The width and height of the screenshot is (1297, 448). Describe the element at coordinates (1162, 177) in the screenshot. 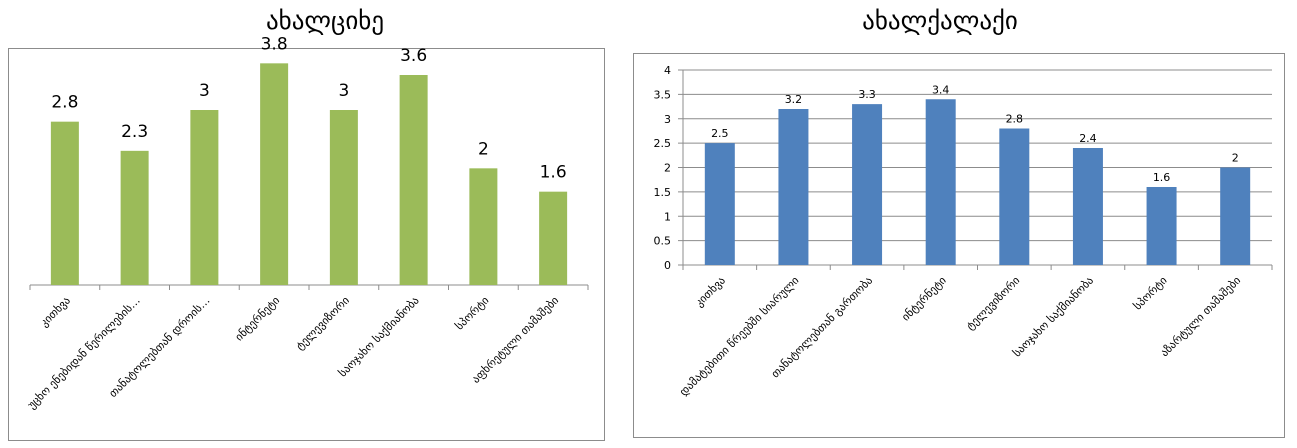

I see `value-label-1-6: 1.6` at that location.